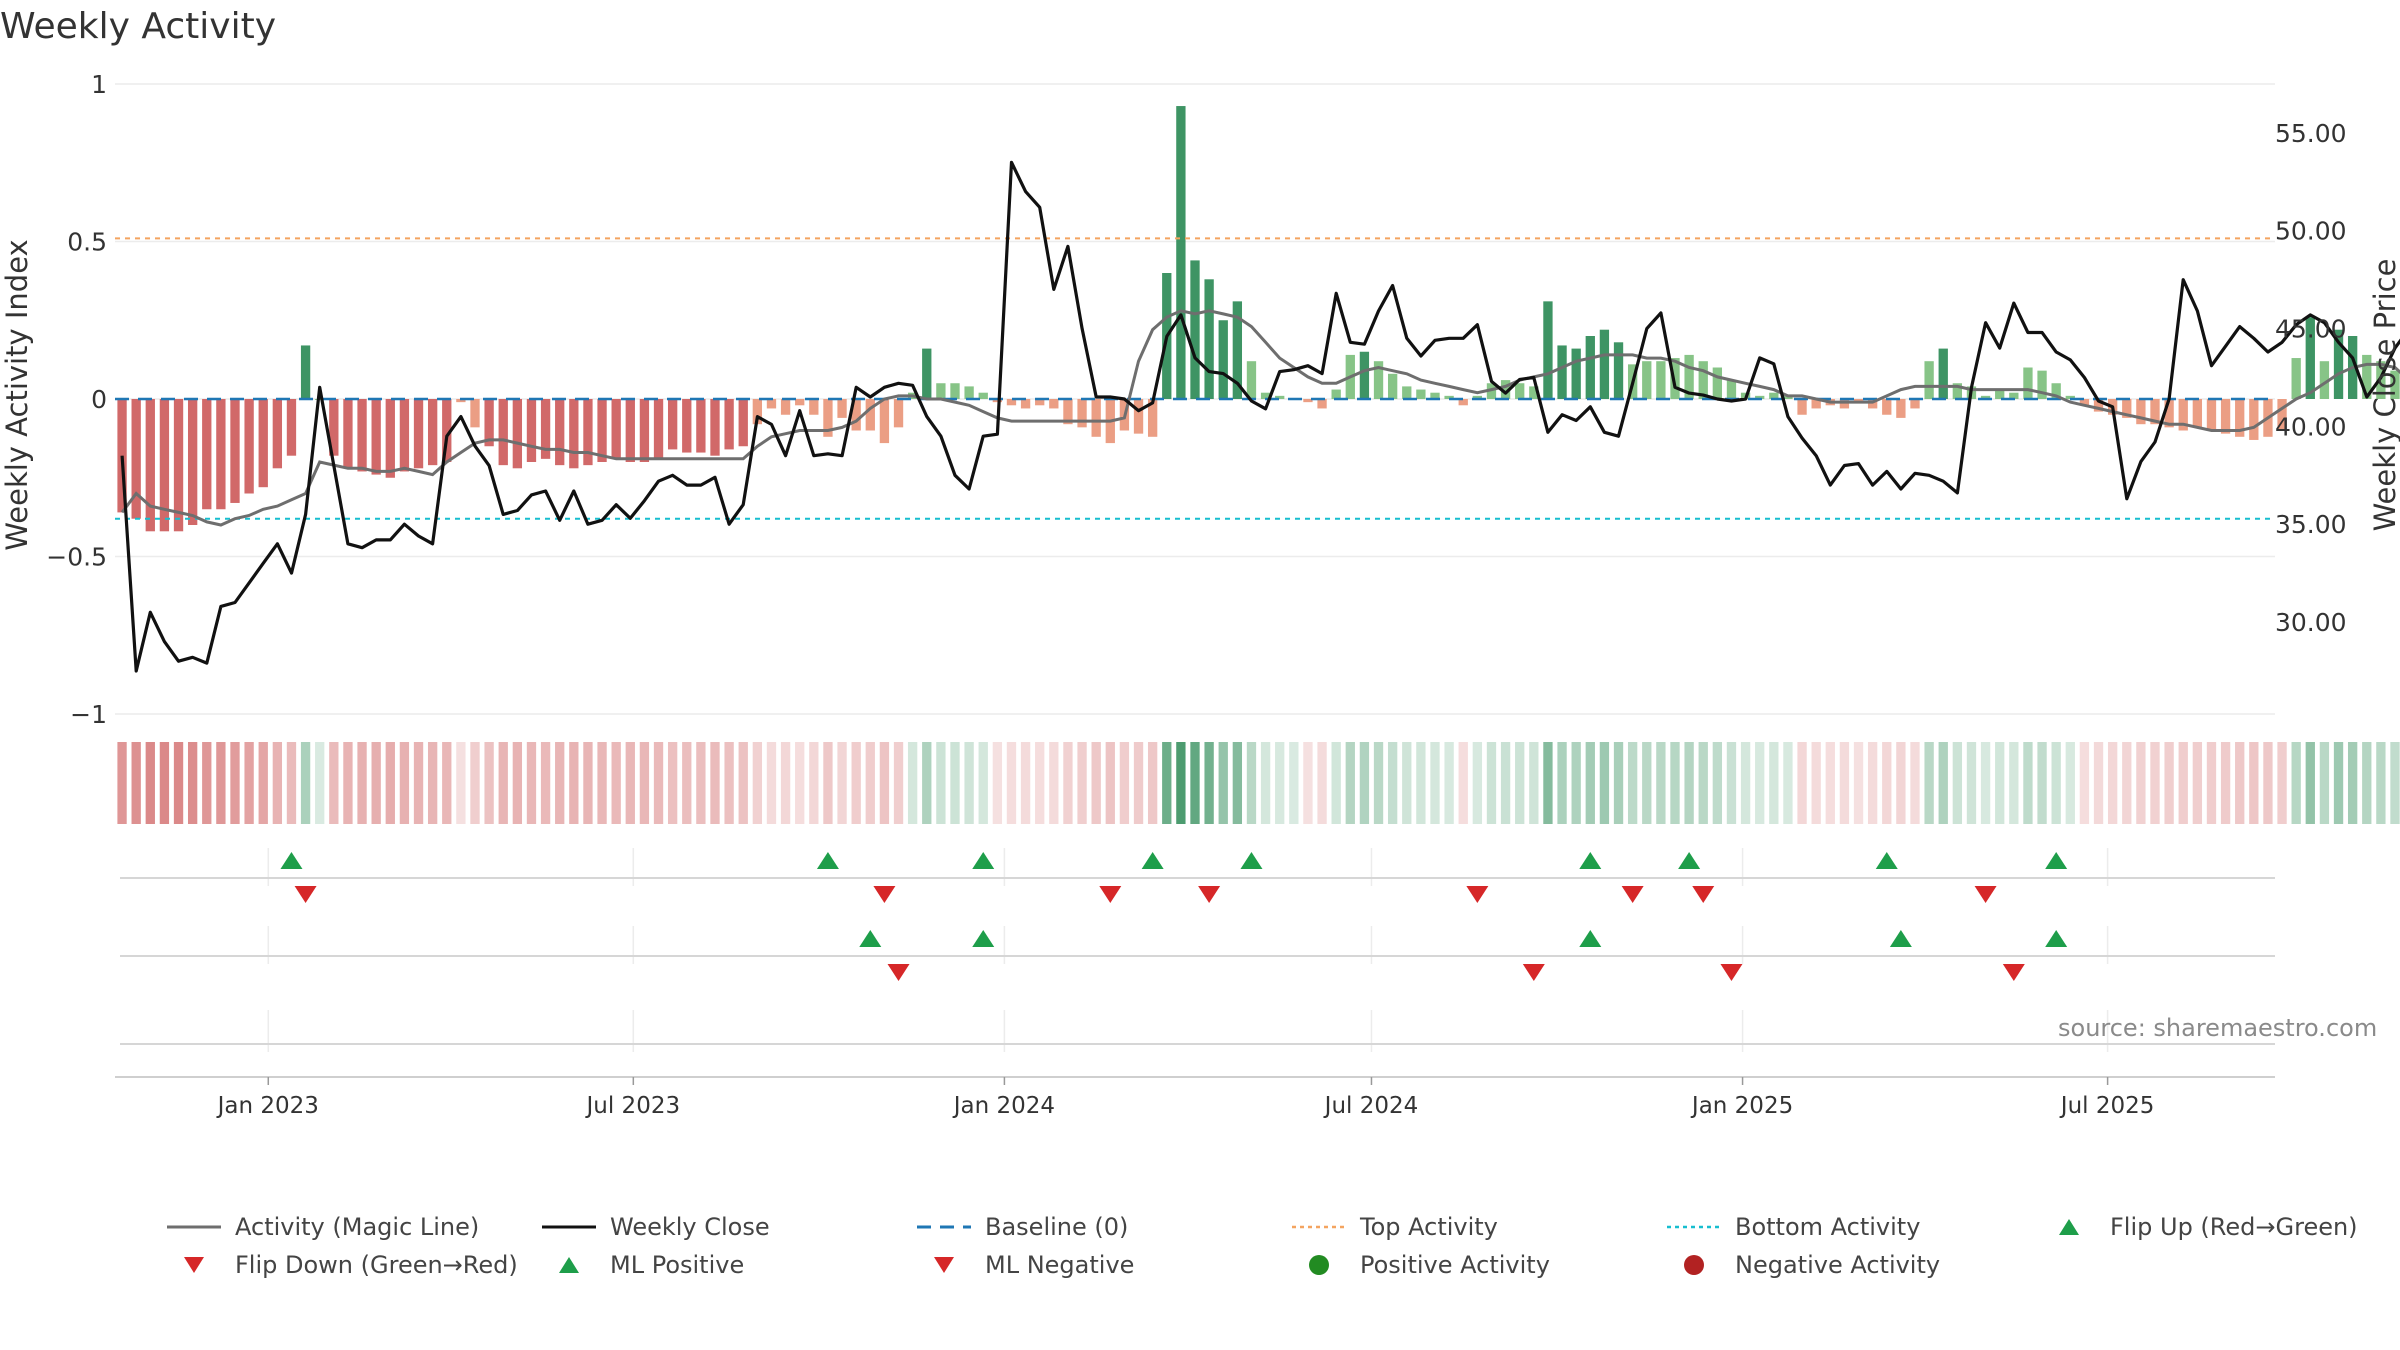 This screenshot has height=1350, width=2400. What do you see at coordinates (2013, 972) in the screenshot?
I see `ml-negative-marker` at bounding box center [2013, 972].